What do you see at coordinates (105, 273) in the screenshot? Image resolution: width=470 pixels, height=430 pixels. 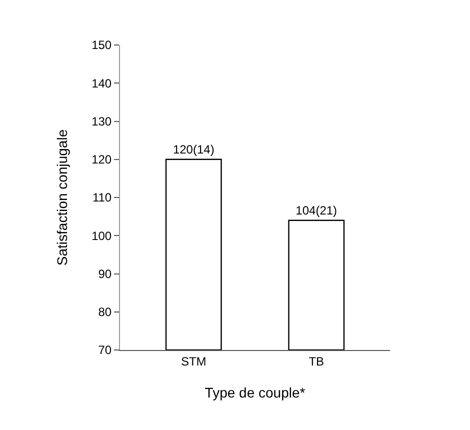 I see `y-tick-label: 90` at bounding box center [105, 273].